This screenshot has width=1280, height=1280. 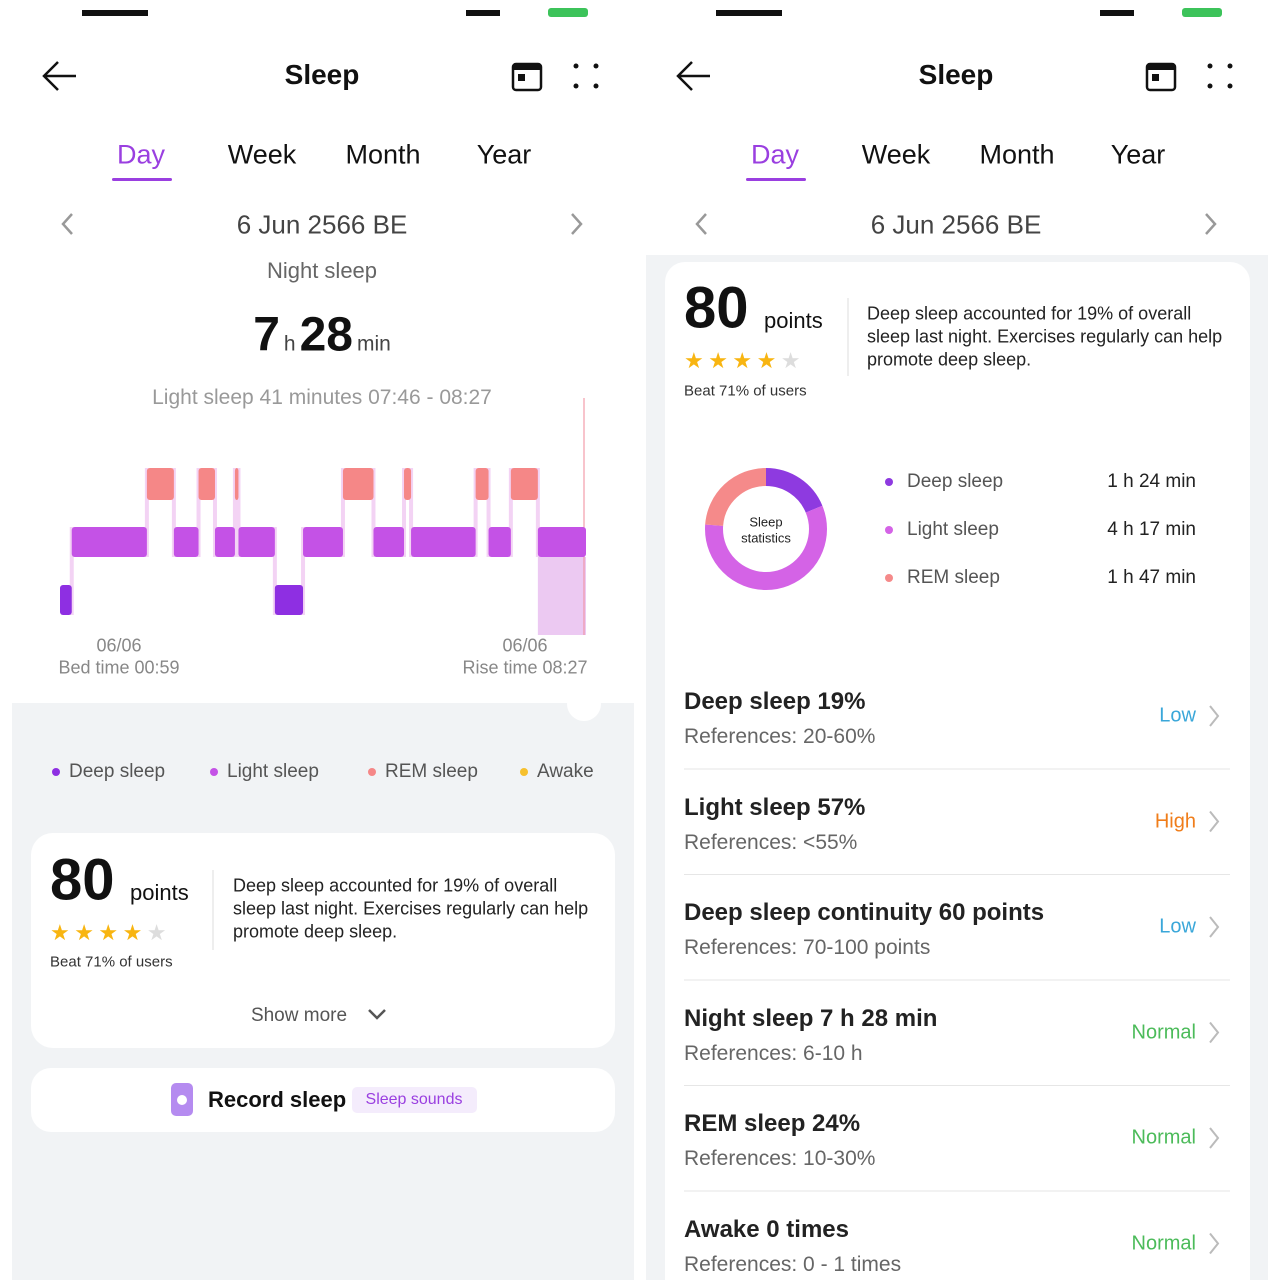 I want to click on chevron-down, so click(x=377, y=1014).